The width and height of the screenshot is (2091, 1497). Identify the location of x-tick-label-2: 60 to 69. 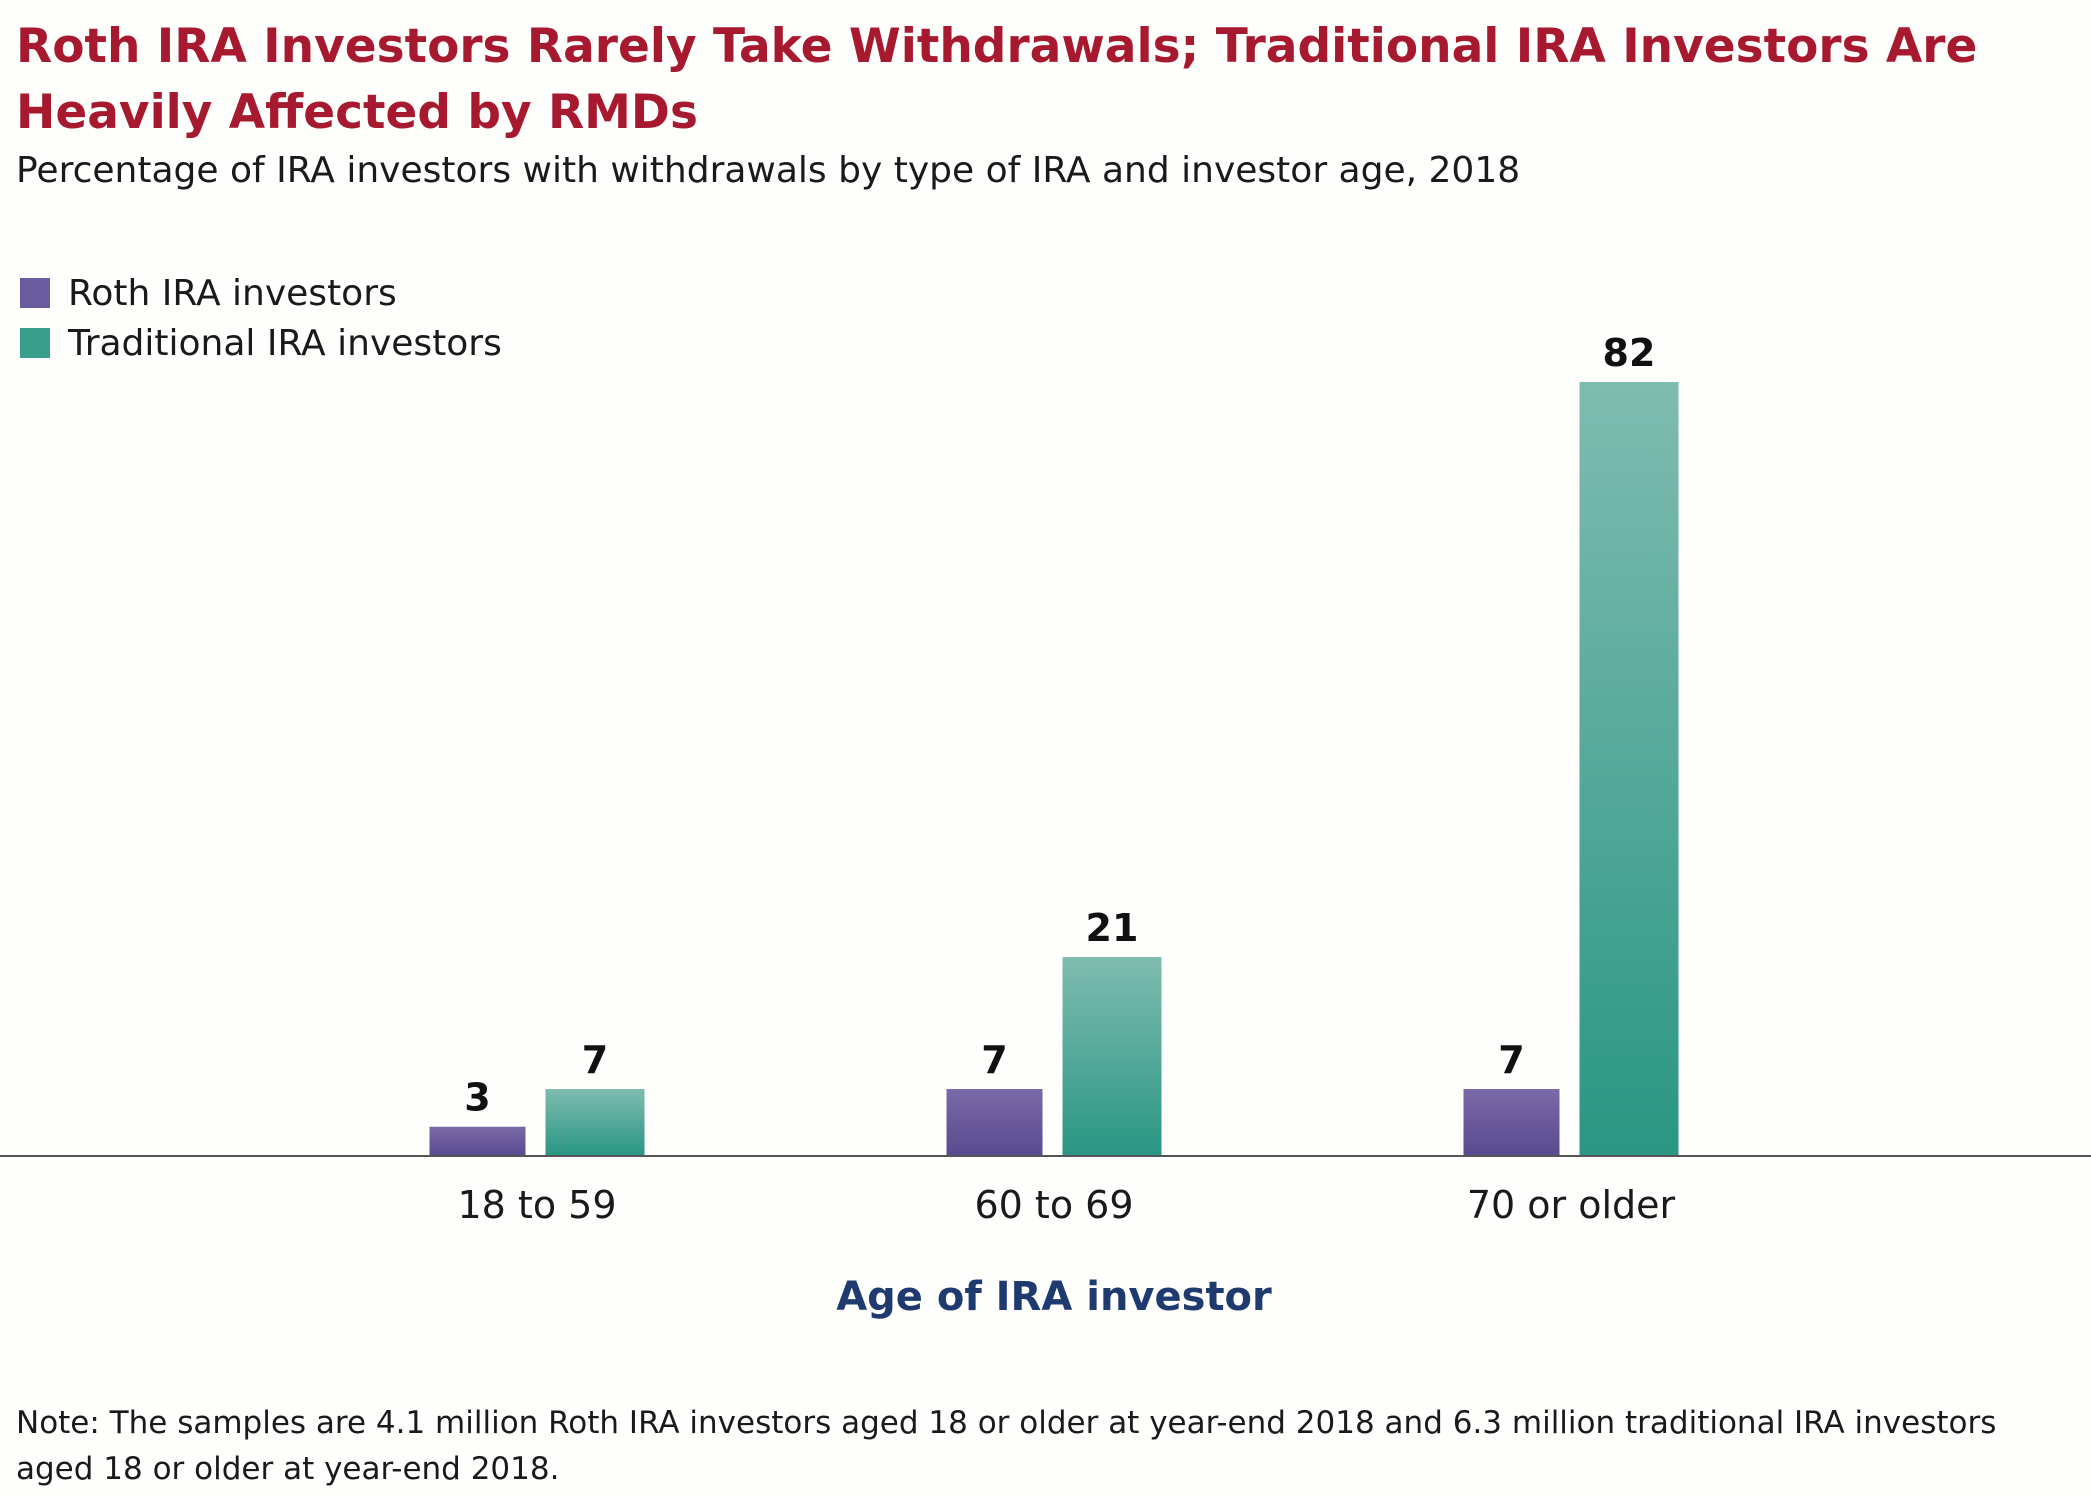
(1053, 1205).